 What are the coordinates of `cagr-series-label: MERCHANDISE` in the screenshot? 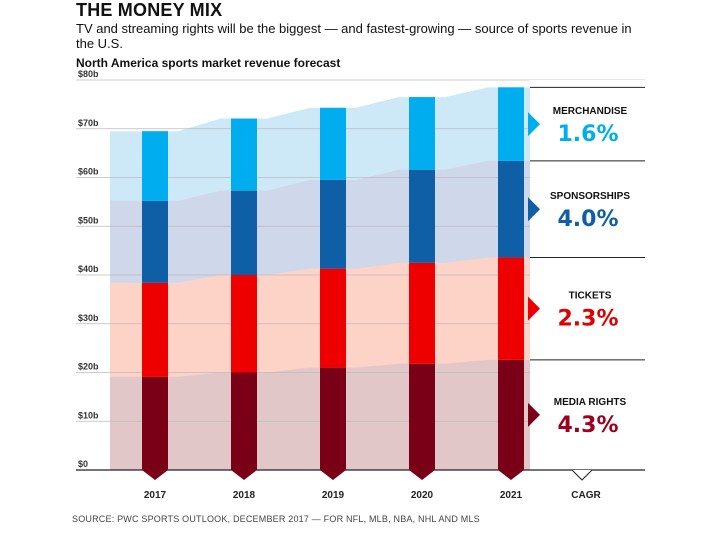 It's located at (590, 111).